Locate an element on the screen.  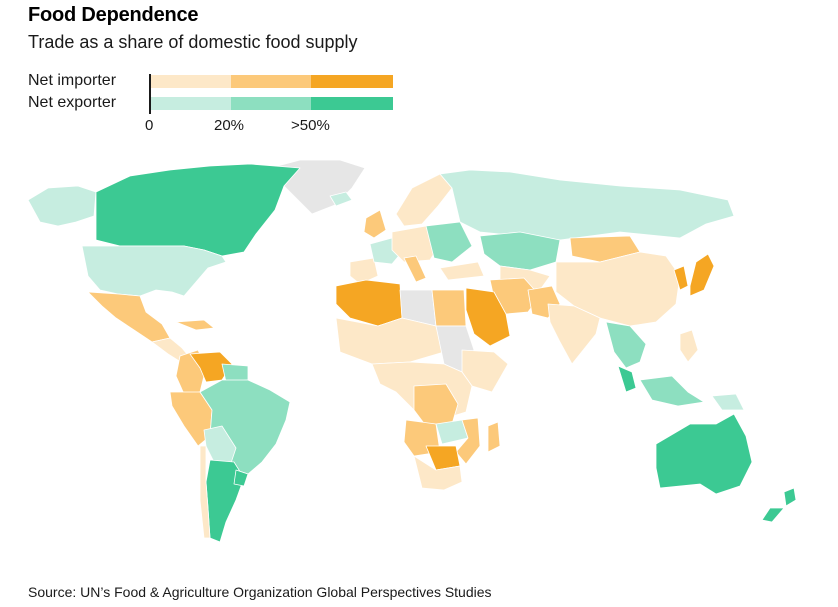
region-eastern-europe is located at coordinates (449, 242).